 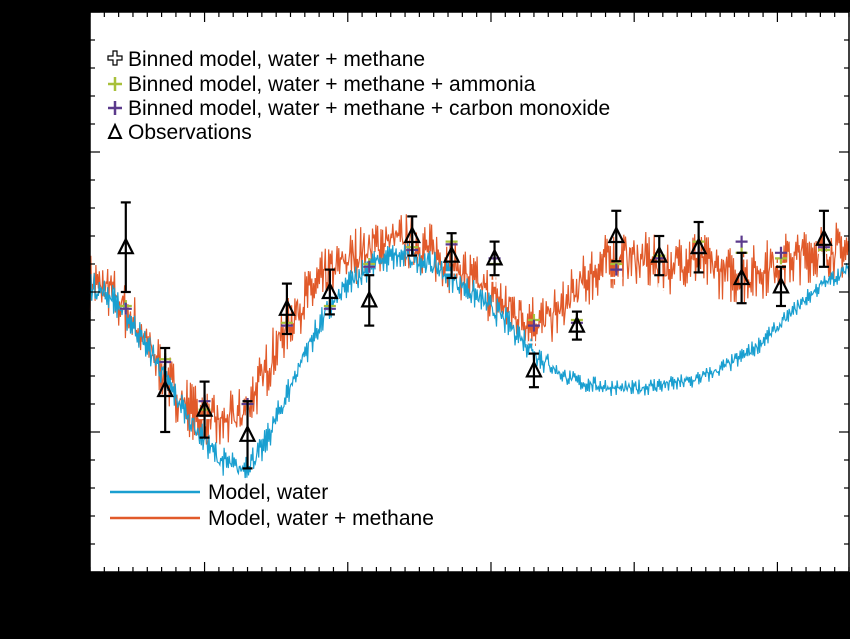 I want to click on y-tick-label: 2.30, so click(x=65, y=573).